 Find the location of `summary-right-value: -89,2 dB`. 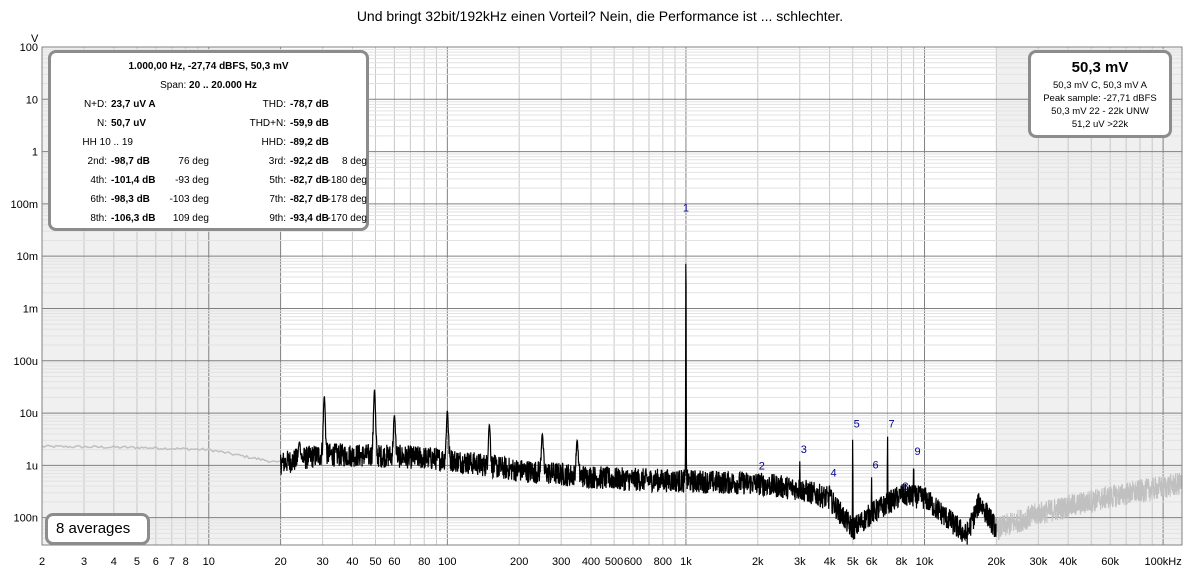

summary-right-value: -89,2 dB is located at coordinates (309, 142).